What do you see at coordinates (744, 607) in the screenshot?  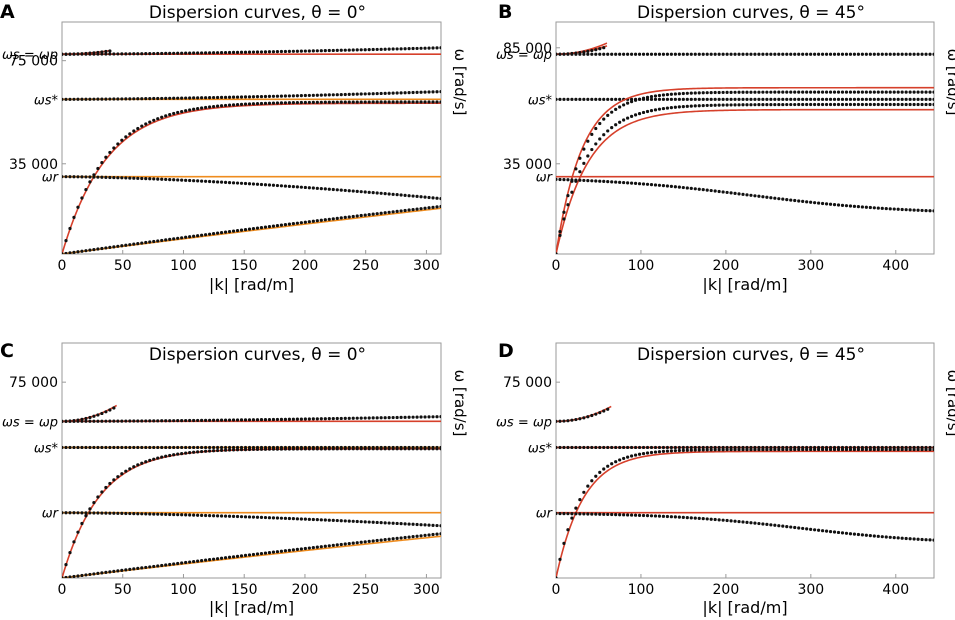 I see `x-axis-label: |k| [rad/m]` at bounding box center [744, 607].